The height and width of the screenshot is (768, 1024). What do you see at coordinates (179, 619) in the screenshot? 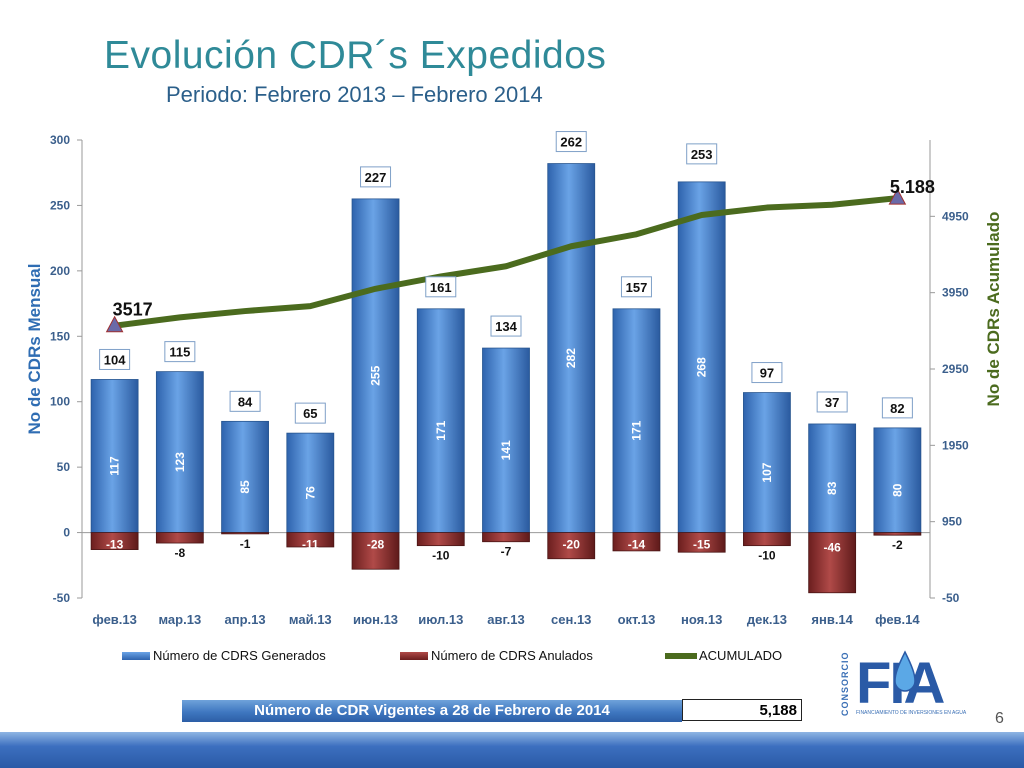
I see `category-label: мар.13` at bounding box center [179, 619].